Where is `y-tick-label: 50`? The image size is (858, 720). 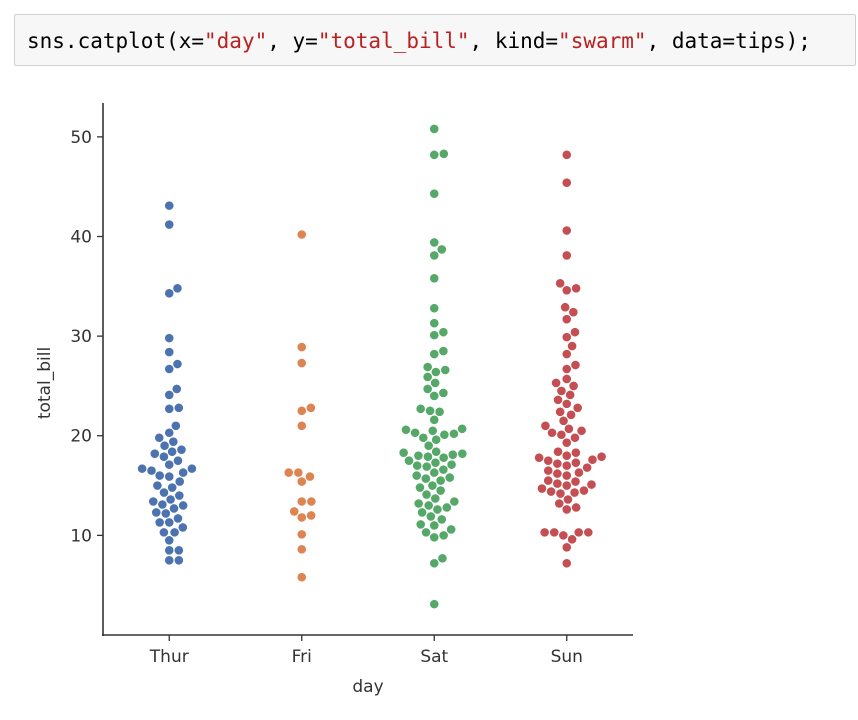
y-tick-label: 50 is located at coordinates (81, 138).